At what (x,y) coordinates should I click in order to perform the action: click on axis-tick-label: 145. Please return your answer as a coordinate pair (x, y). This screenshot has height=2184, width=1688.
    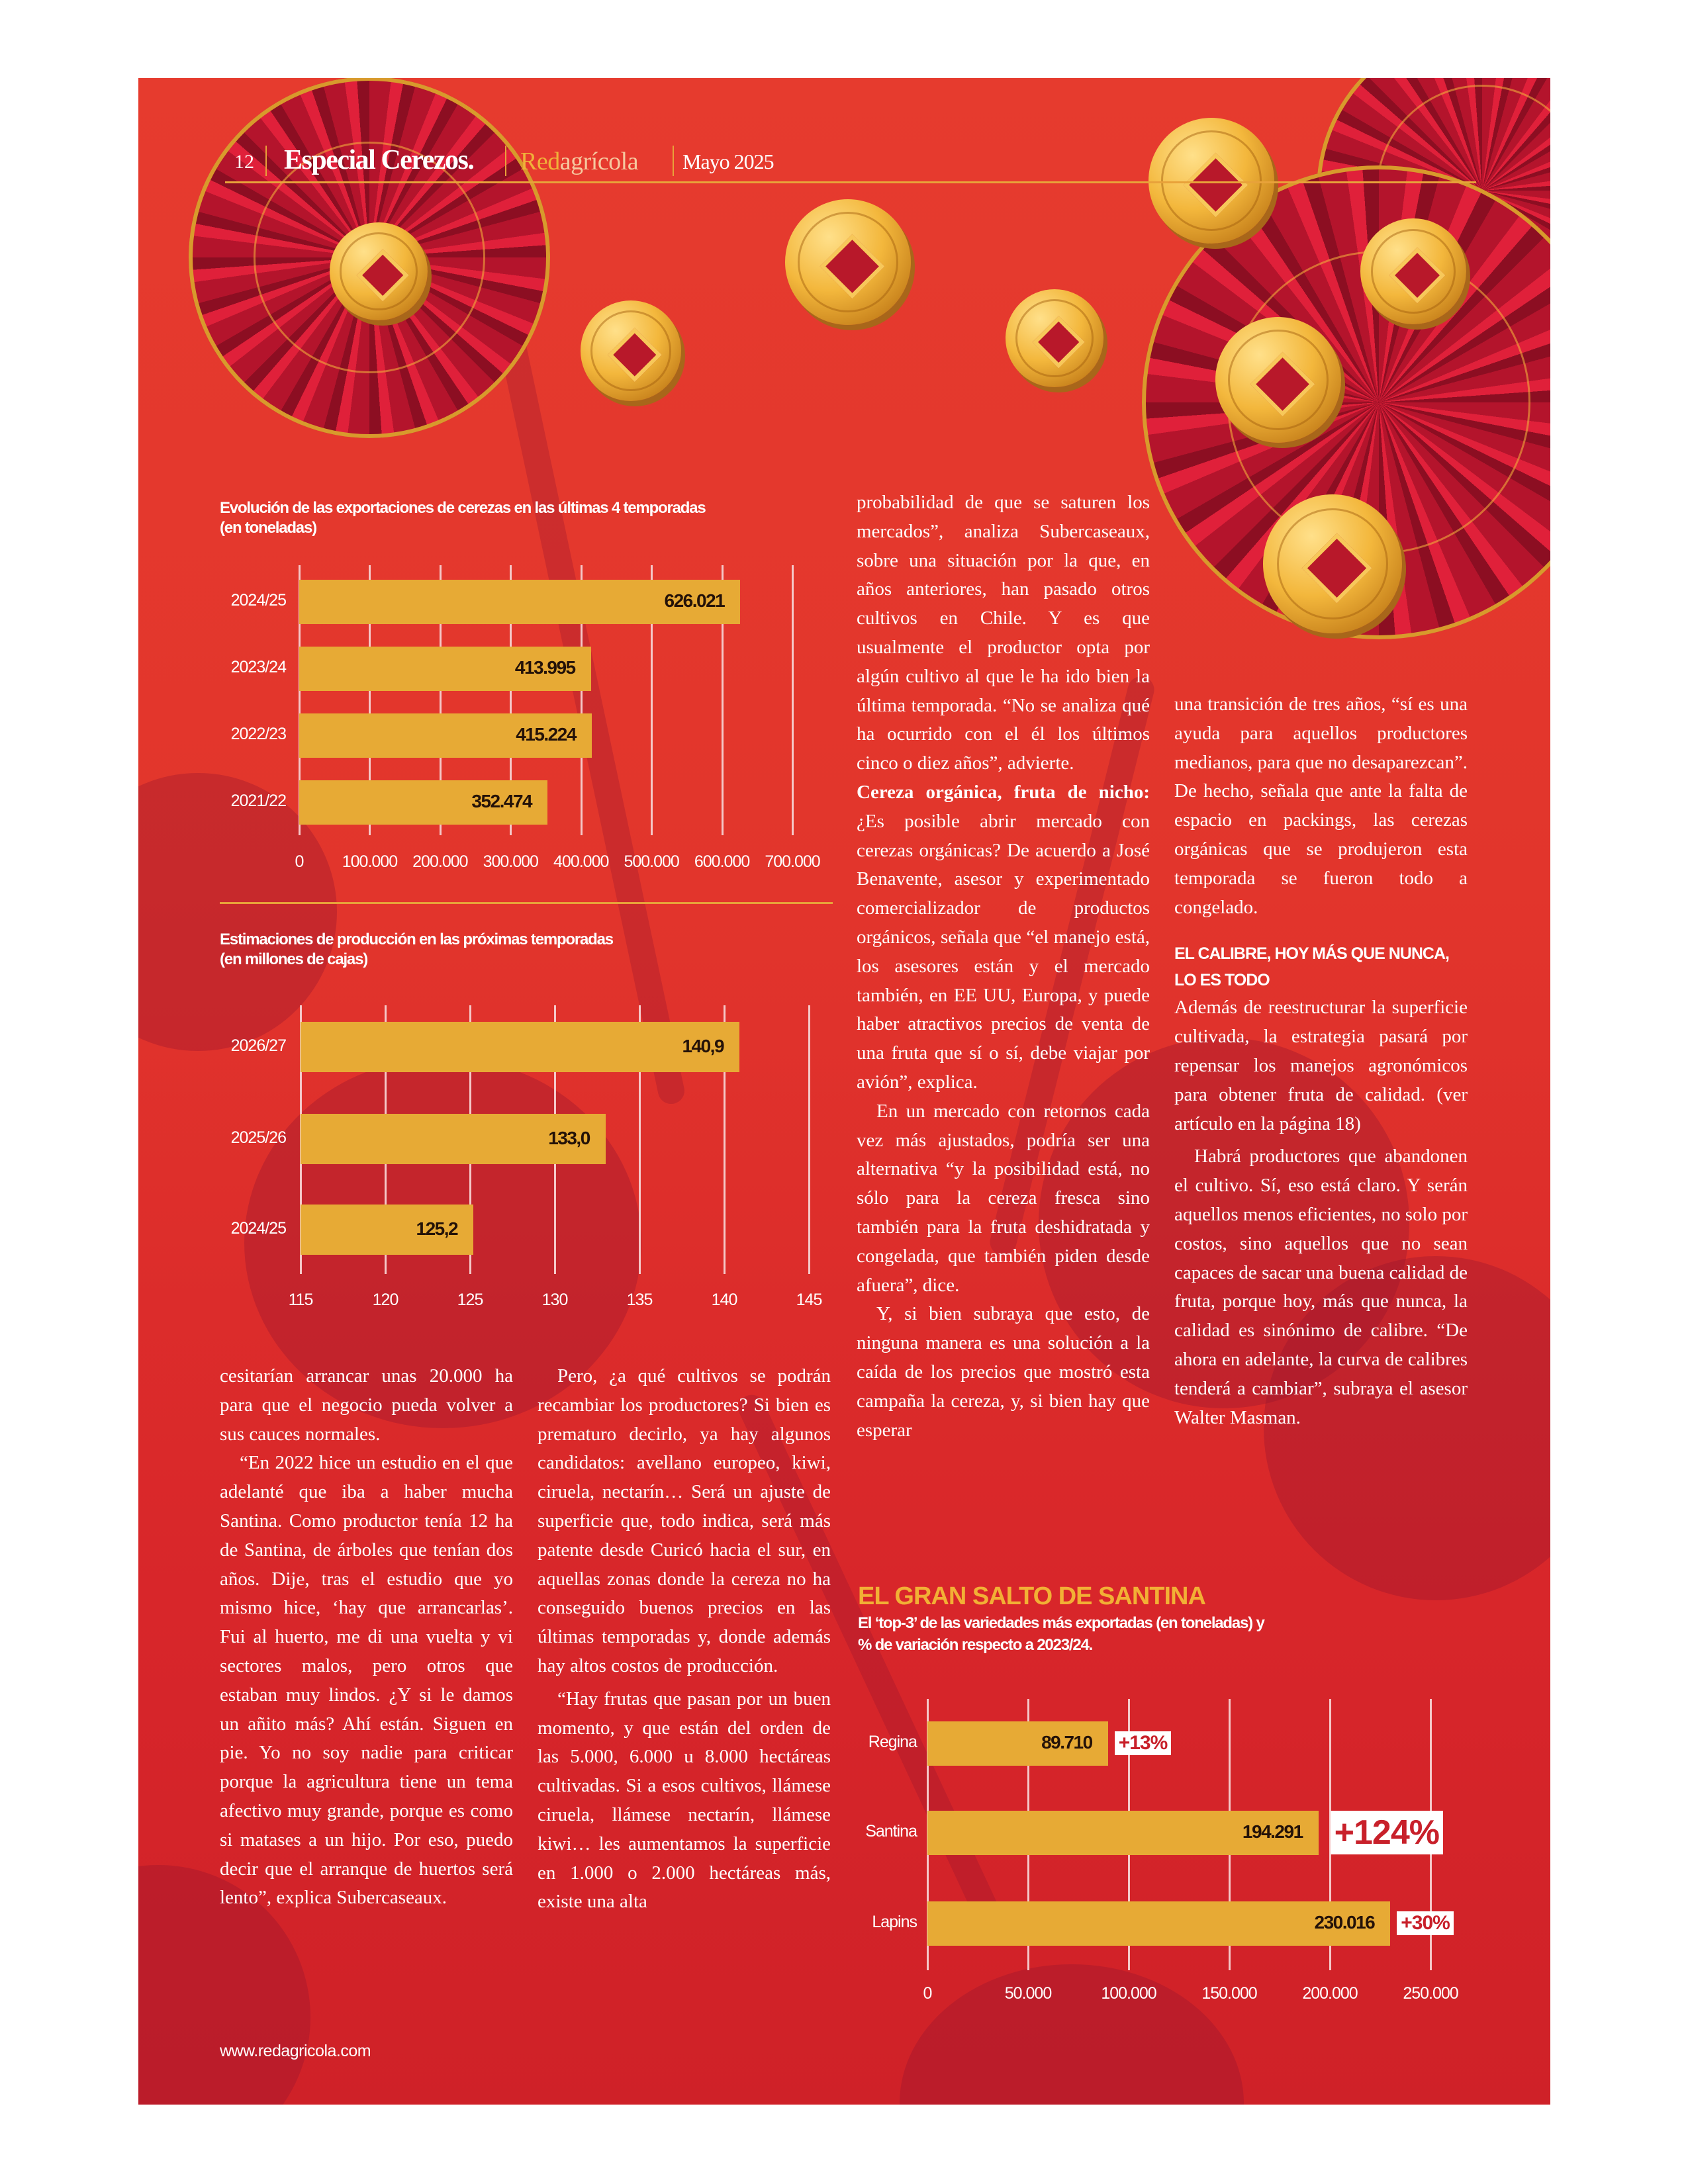
    Looking at the image, I should click on (809, 1300).